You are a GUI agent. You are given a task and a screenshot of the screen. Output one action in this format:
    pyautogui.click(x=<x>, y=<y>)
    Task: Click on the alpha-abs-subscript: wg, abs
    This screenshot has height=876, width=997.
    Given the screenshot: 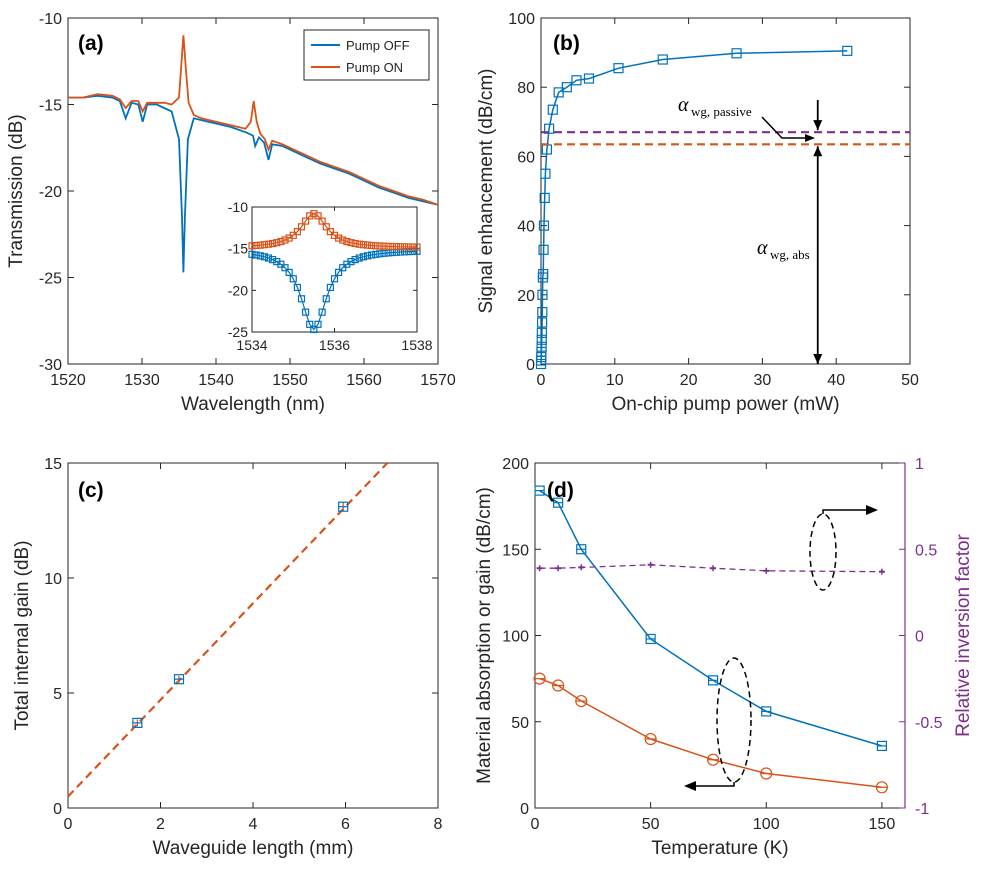 What is the action you would take?
    pyautogui.click(x=790, y=254)
    